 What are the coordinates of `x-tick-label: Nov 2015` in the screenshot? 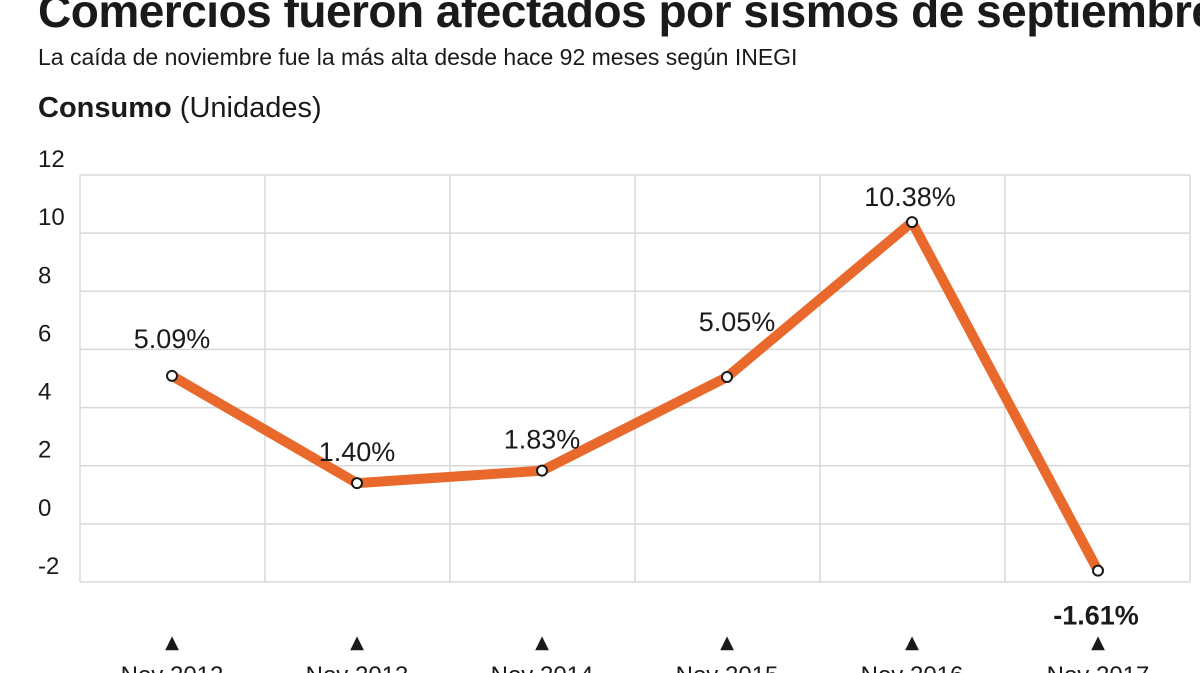 It's located at (727, 667).